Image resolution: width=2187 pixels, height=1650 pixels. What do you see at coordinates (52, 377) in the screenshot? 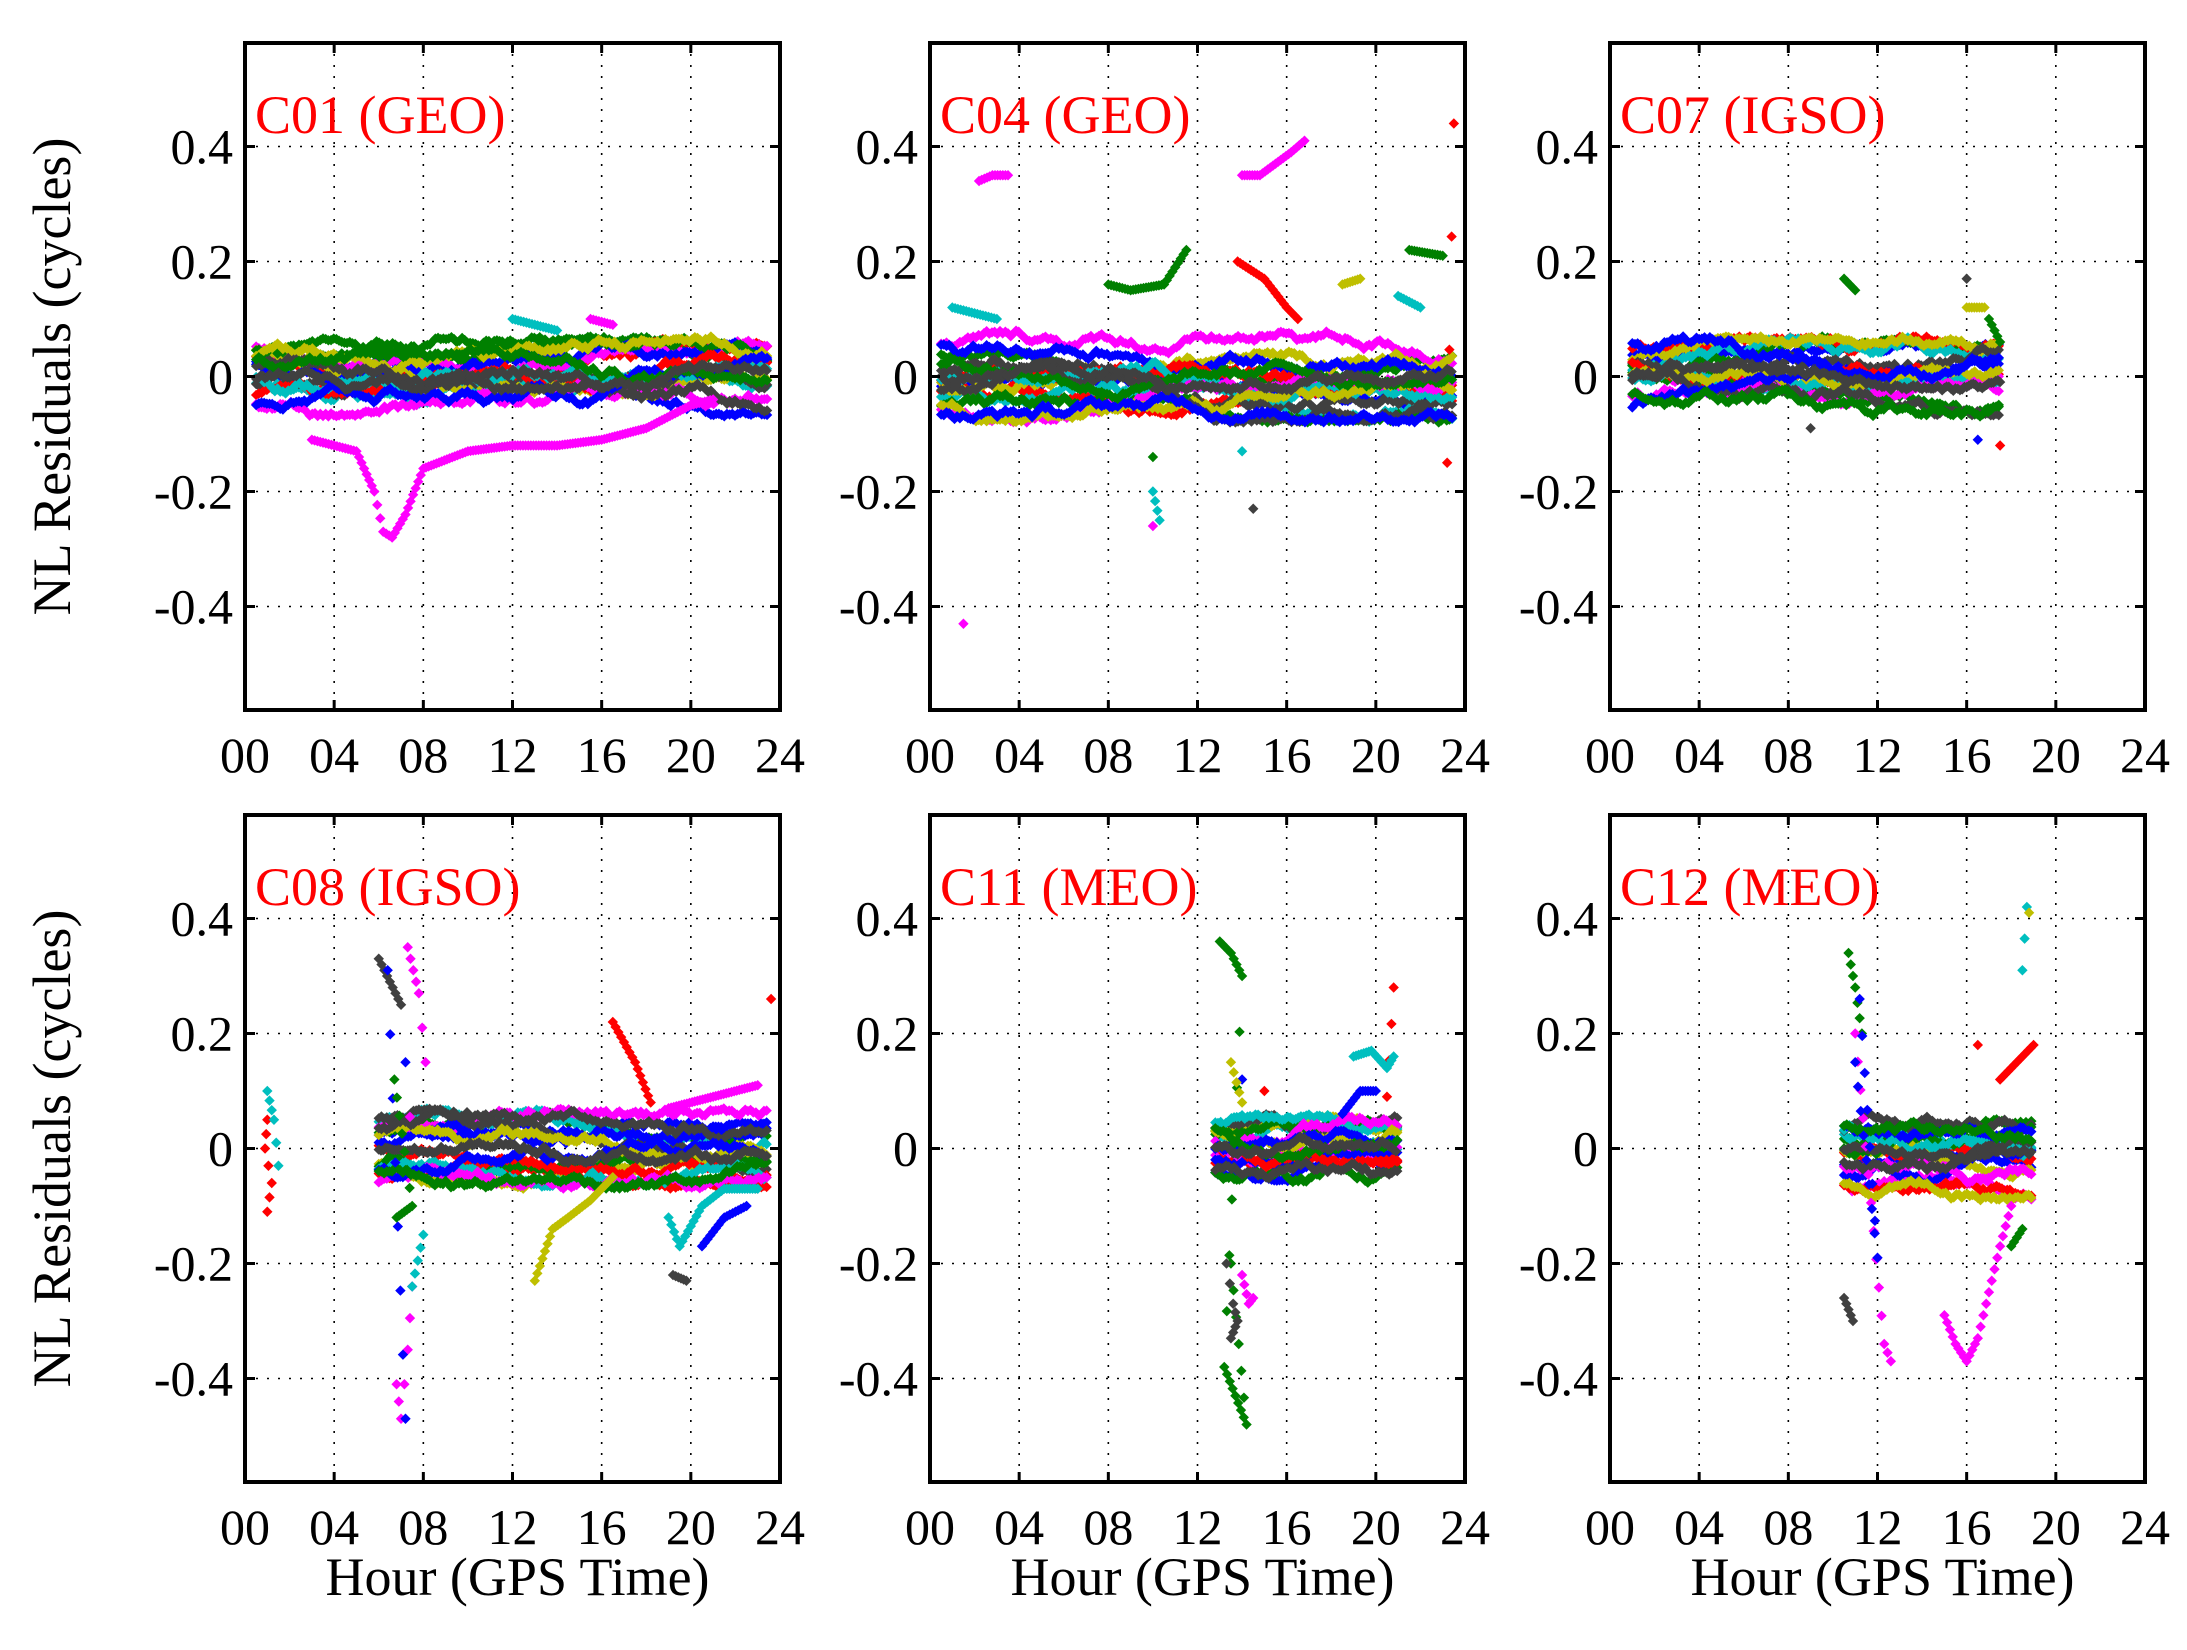
I see `y-axis-label: NL Residuals (cycles)` at bounding box center [52, 377].